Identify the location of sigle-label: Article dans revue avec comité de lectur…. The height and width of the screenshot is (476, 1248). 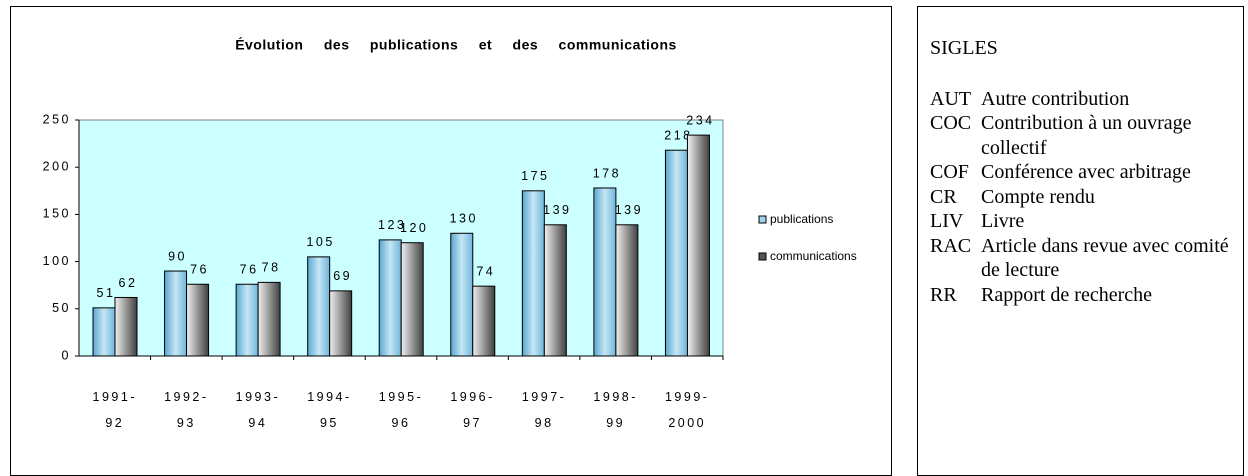
(1105, 258).